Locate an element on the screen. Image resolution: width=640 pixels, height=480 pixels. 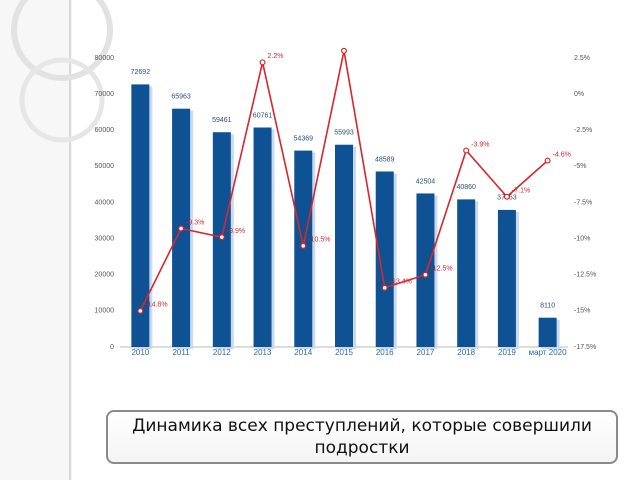
x-tick-label: 2017 is located at coordinates (426, 352).